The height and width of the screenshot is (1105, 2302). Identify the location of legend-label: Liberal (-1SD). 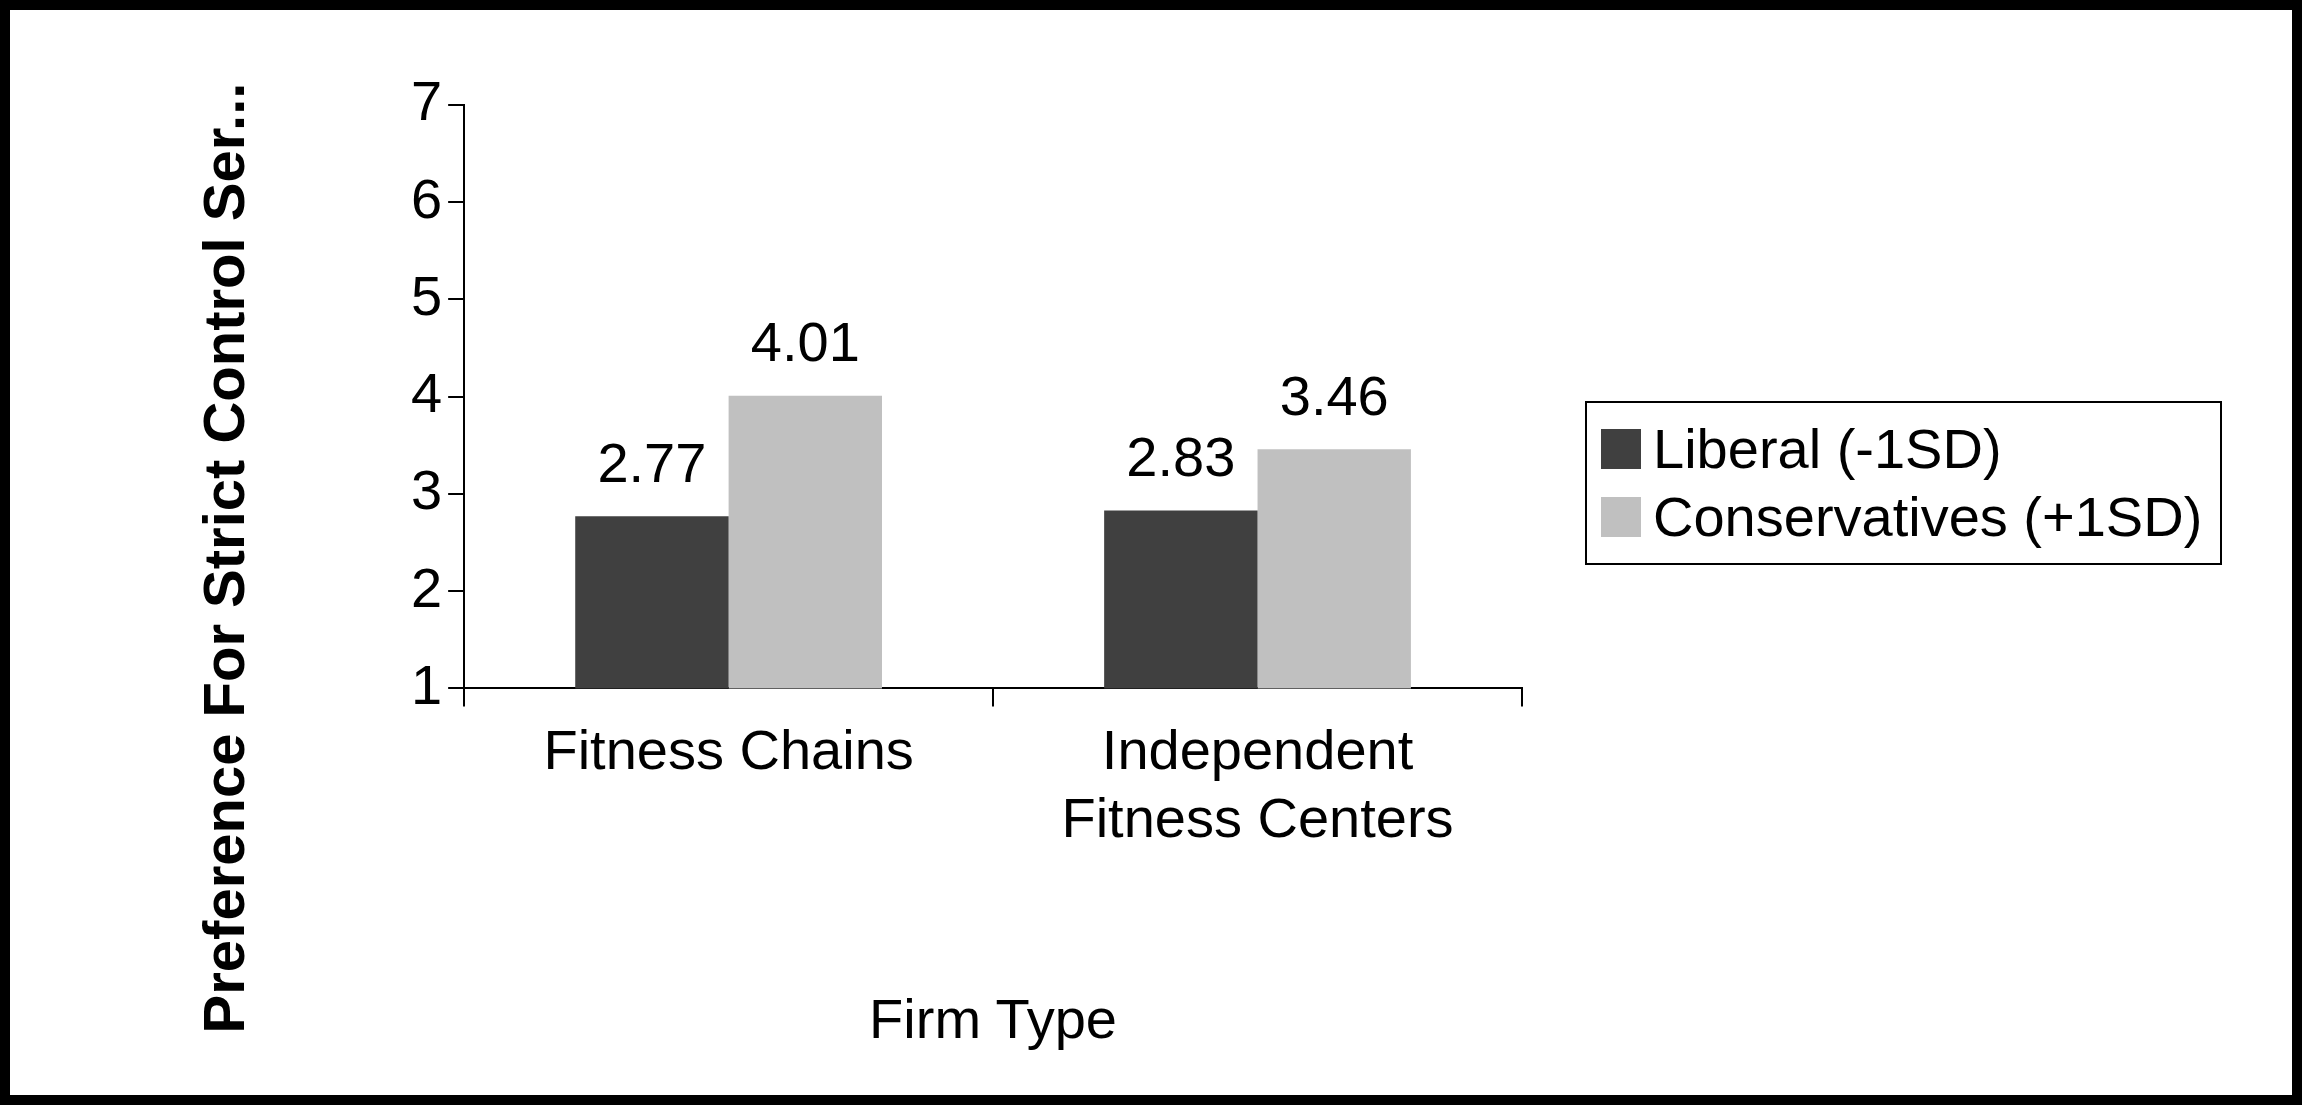
(1827, 449).